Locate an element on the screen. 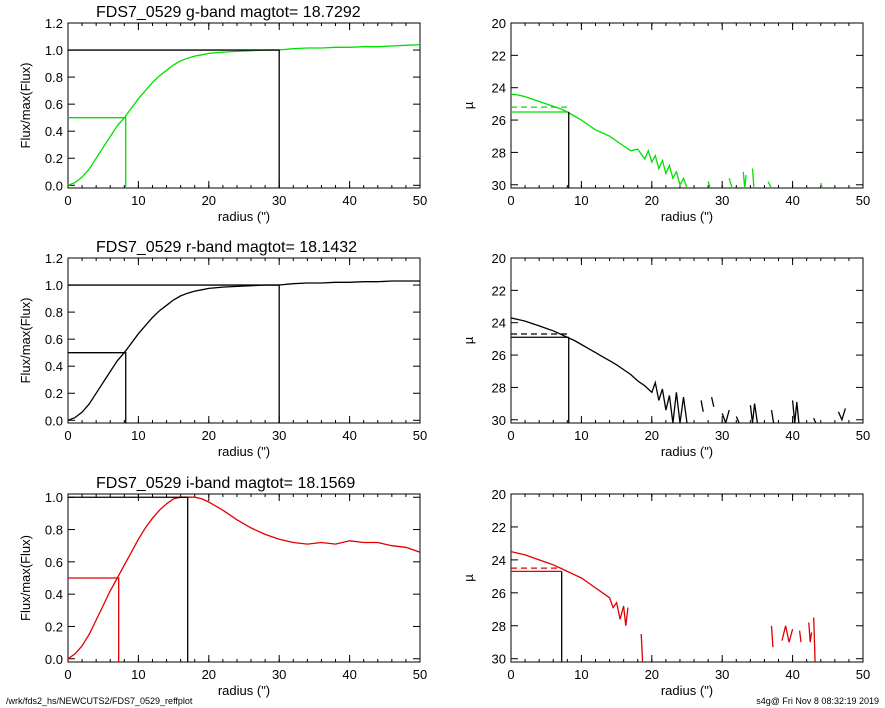 The width and height of the screenshot is (885, 708). y-tick-label: 0.2 is located at coordinates (54, 393).